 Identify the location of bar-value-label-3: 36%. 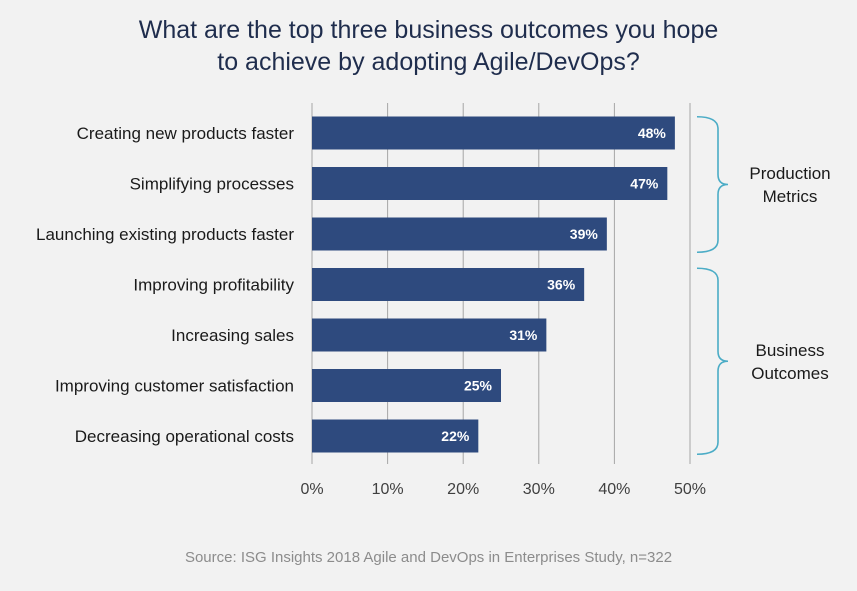
(561, 285).